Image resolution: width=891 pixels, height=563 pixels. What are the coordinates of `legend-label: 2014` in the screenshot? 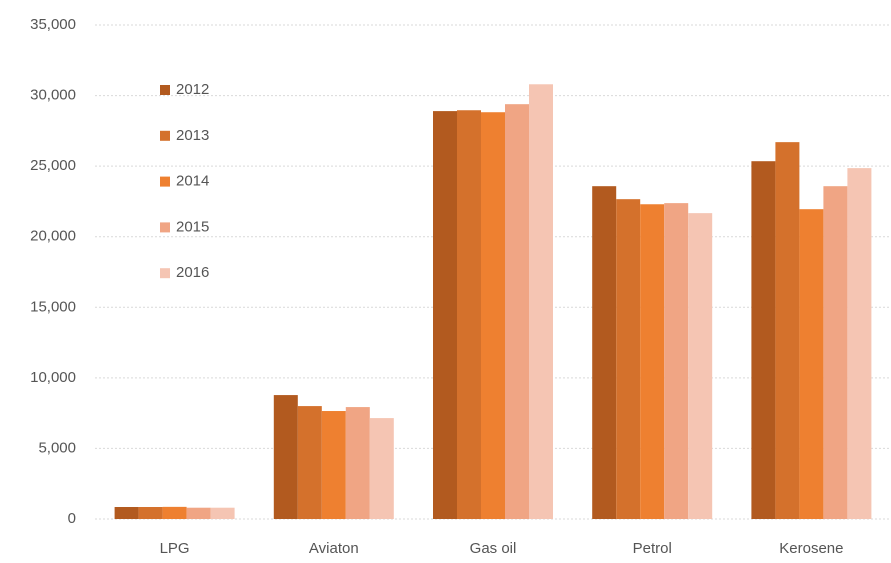 It's located at (192, 181).